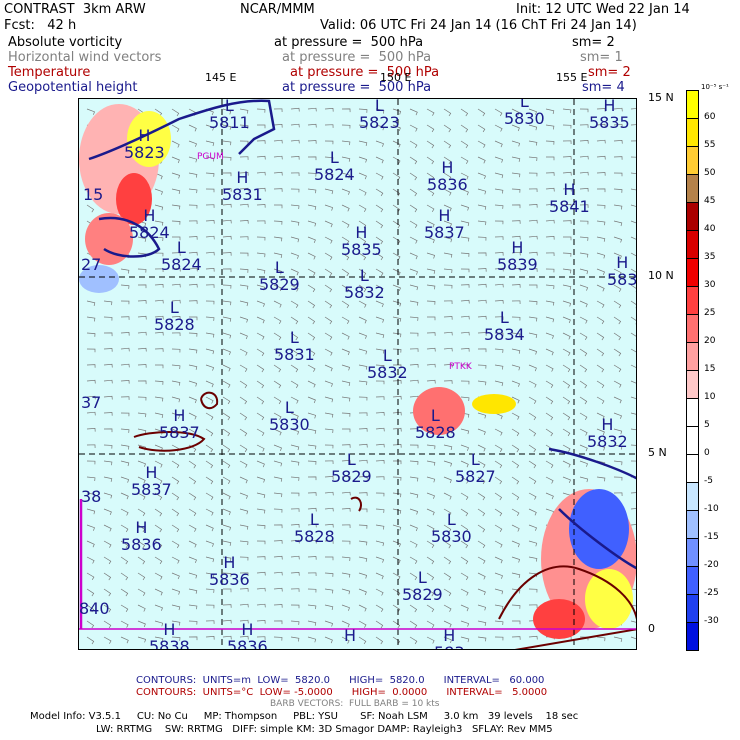 Image resolution: width=740 pixels, height=740 pixels. I want to click on high-center-label: H 5835, so click(361, 241).